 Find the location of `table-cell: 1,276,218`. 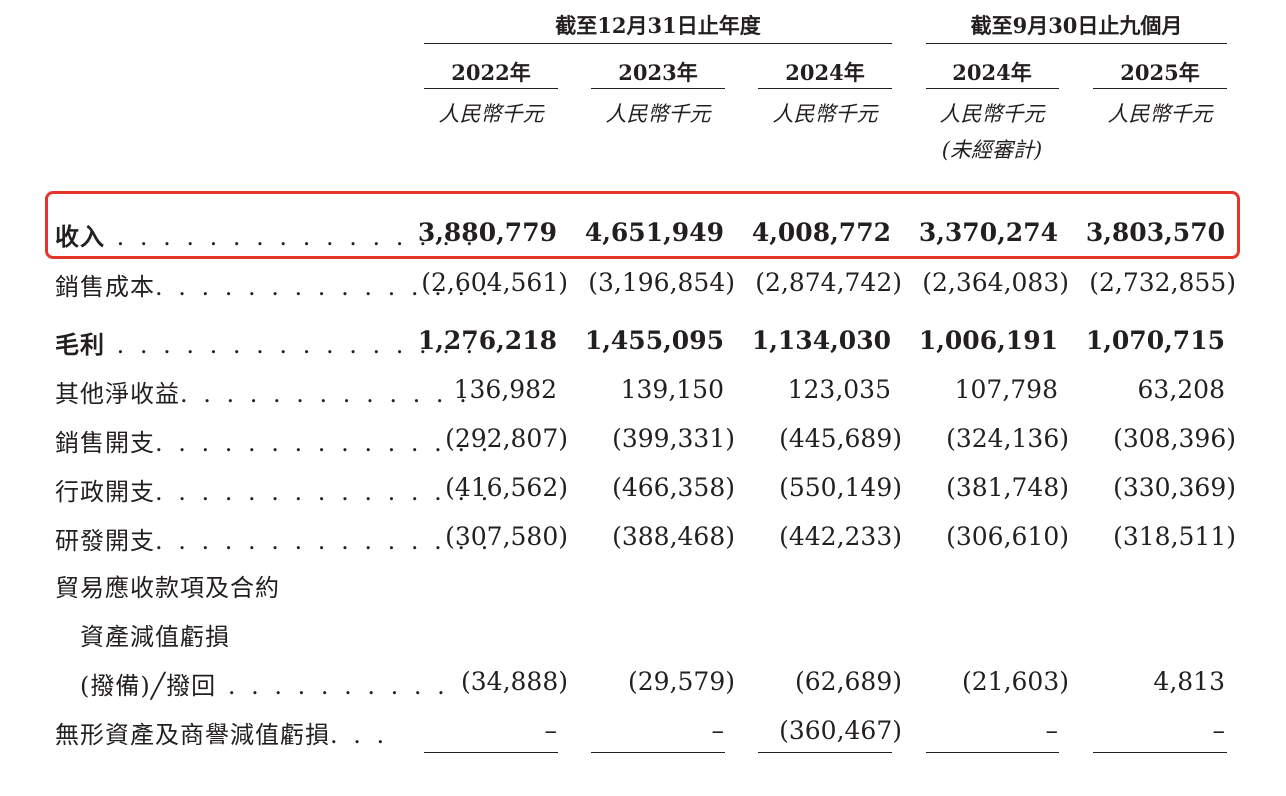

table-cell: 1,276,218 is located at coordinates (487, 340).